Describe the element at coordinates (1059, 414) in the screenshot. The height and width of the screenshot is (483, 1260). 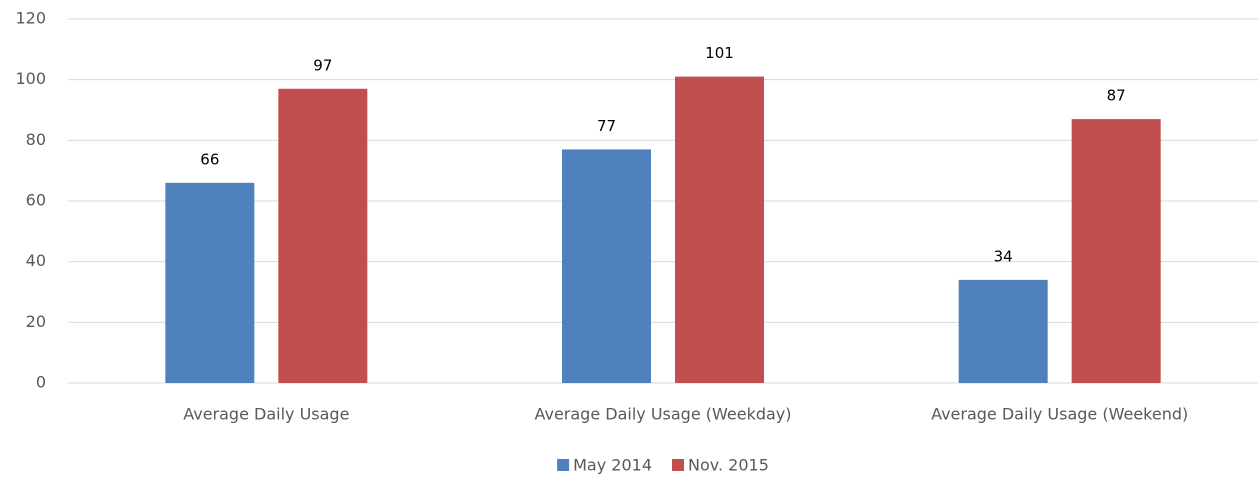
I see `x-tick-label: Average Daily Usage (Weekend)` at that location.